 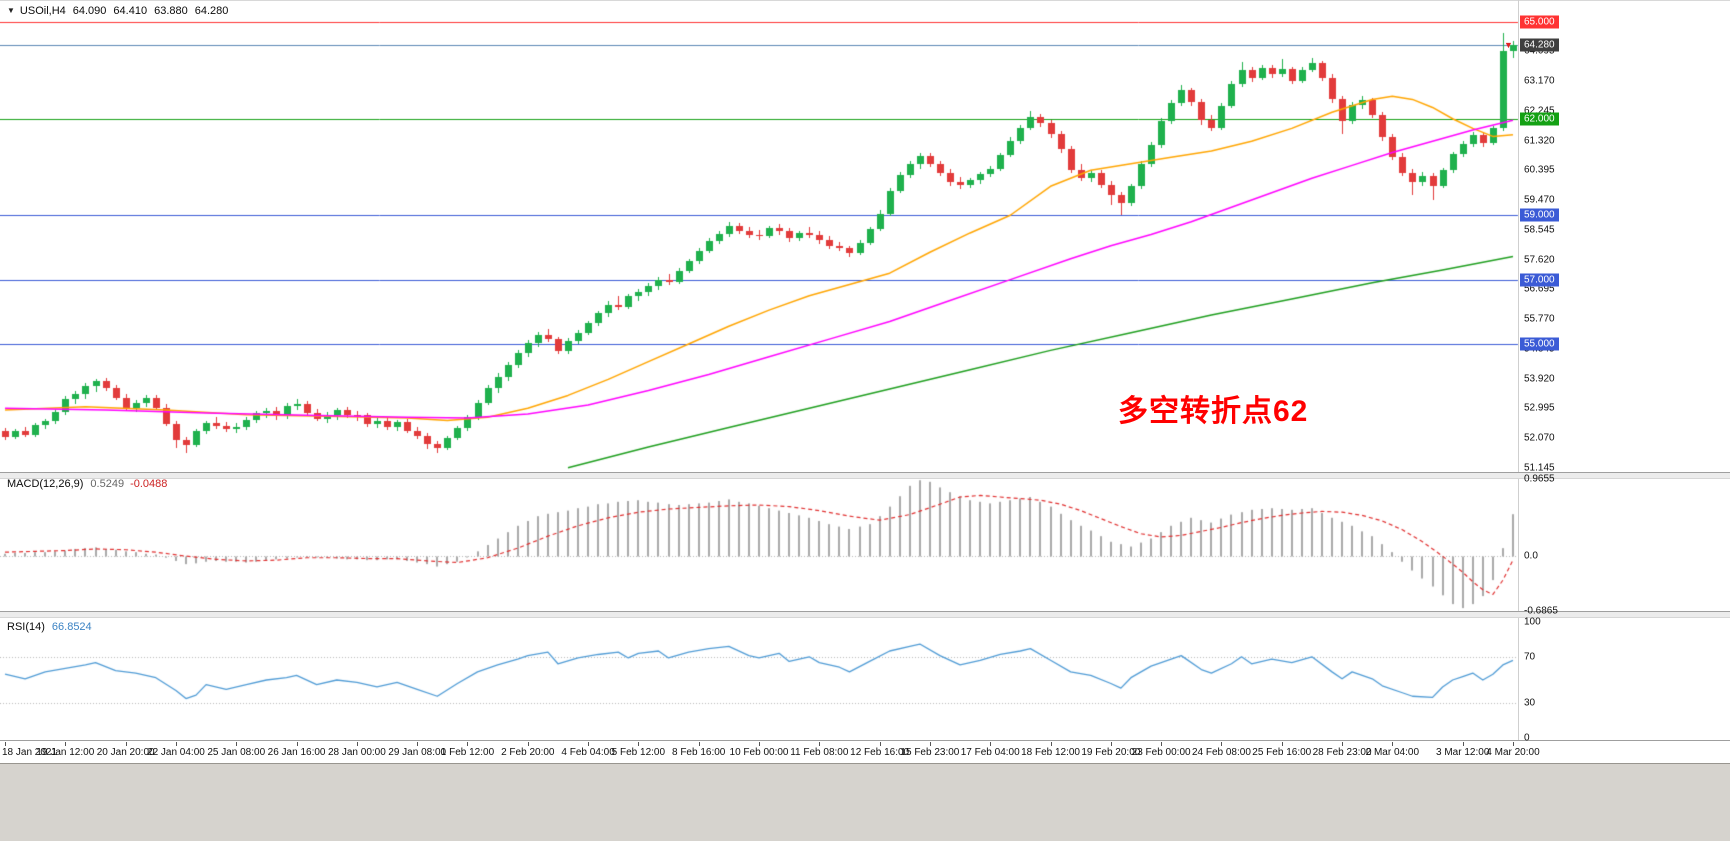 I want to click on macd-indicator-label: MACD(12,26,9) 0.5249 -0.0488, so click(x=87, y=484).